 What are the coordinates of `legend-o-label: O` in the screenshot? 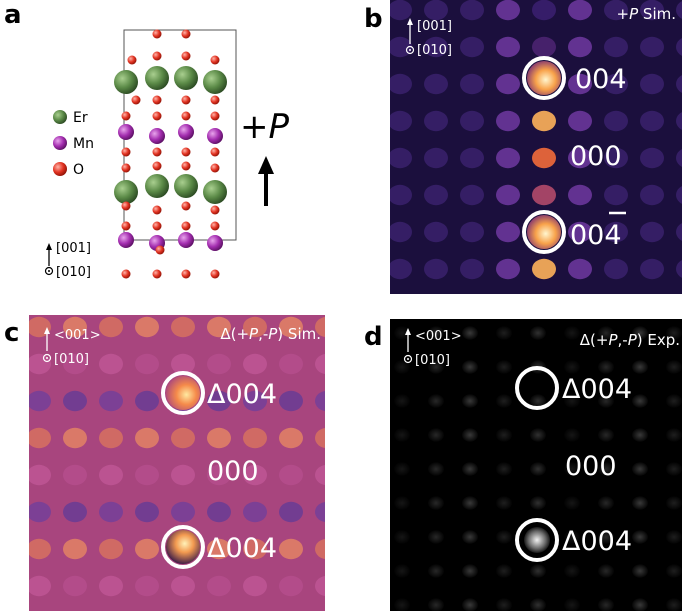 It's located at (78, 170).